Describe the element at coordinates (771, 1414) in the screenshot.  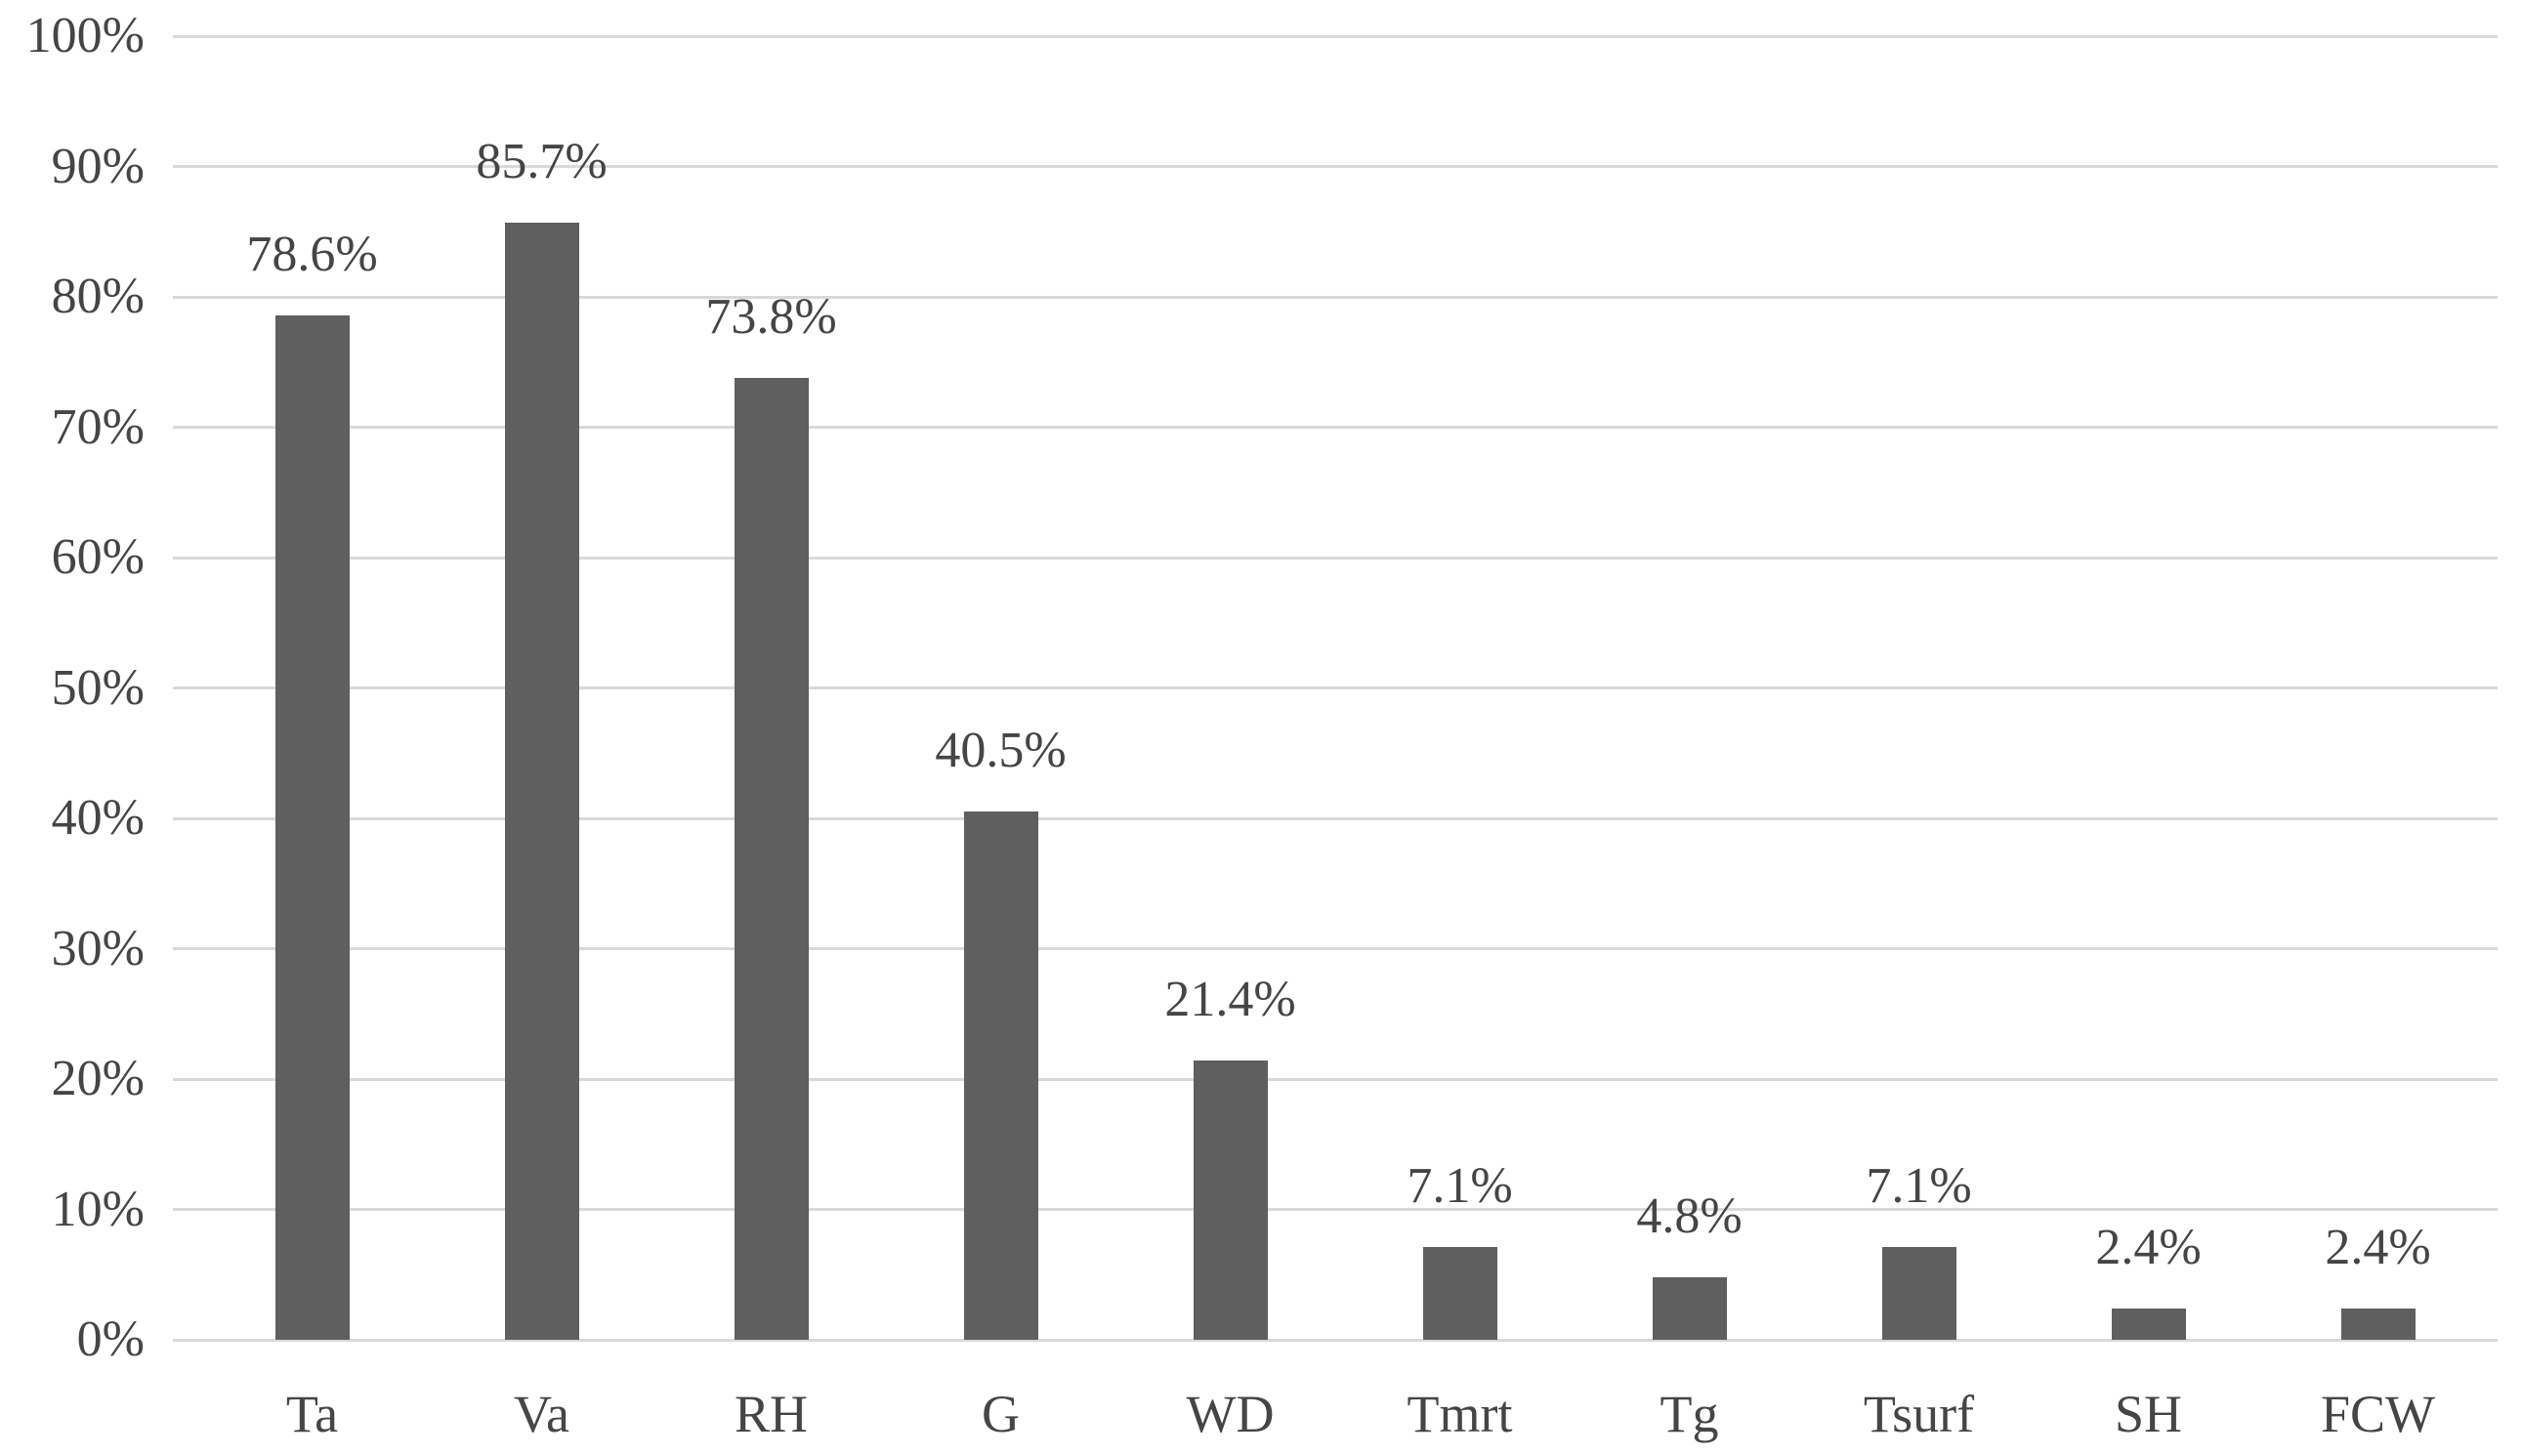
I see `x-tick-label: RH` at that location.